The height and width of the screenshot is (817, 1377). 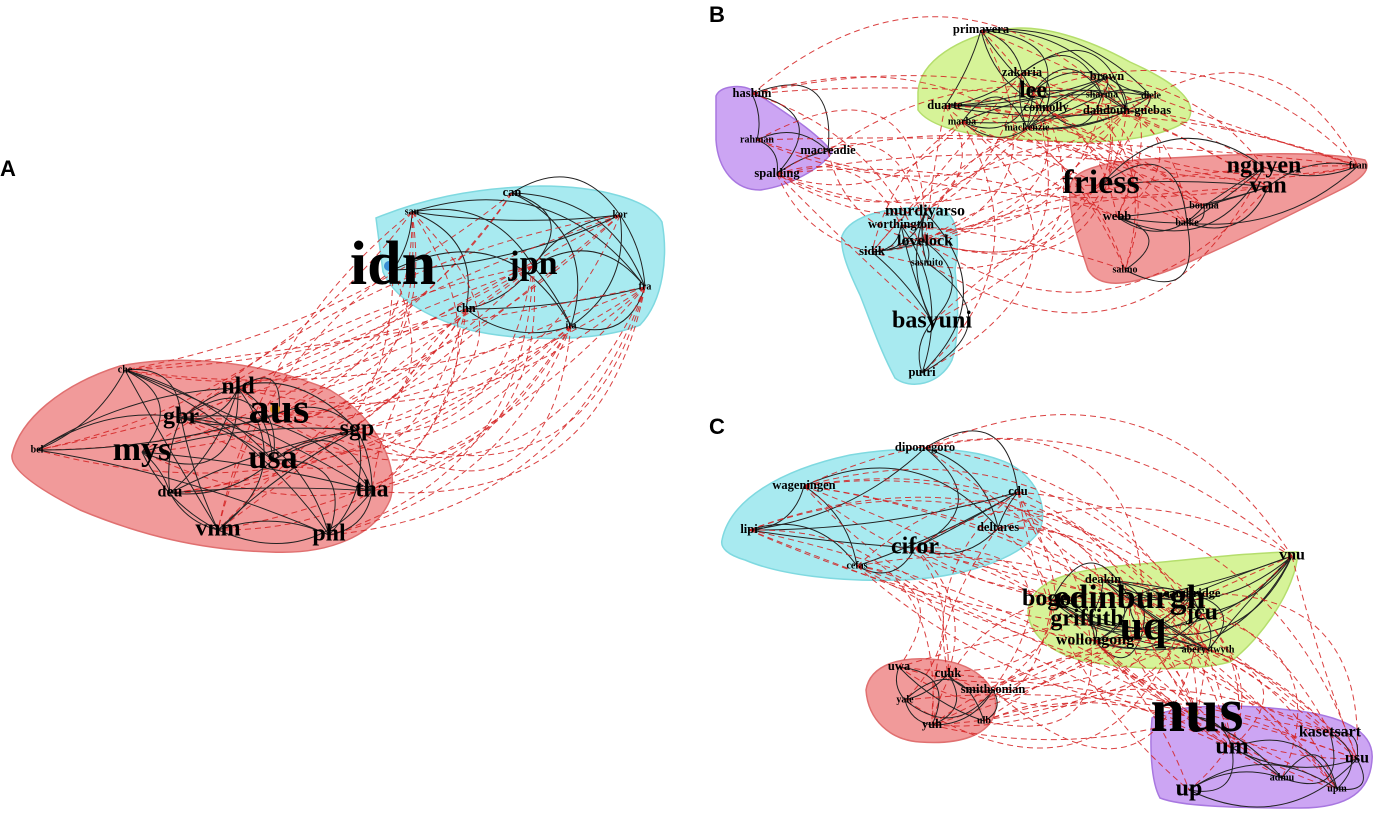 I want to click on node-label-worthington: worthington, so click(x=901, y=224).